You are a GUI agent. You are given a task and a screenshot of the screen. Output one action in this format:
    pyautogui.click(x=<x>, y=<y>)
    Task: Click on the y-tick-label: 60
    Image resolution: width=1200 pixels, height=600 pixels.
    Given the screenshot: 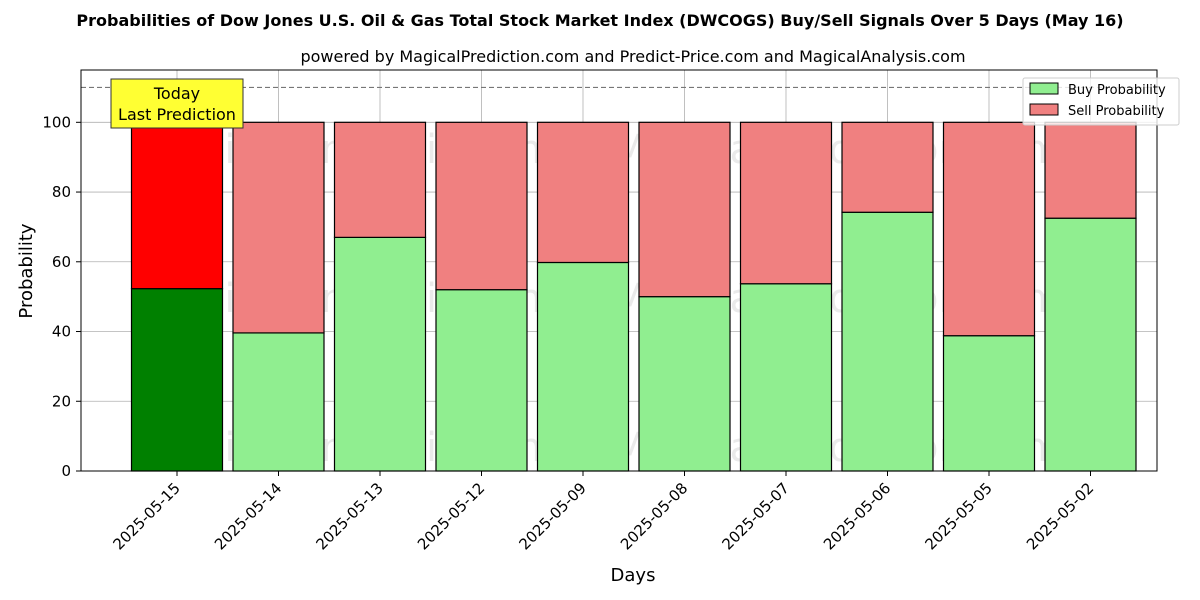 What is the action you would take?
    pyautogui.click(x=61, y=262)
    